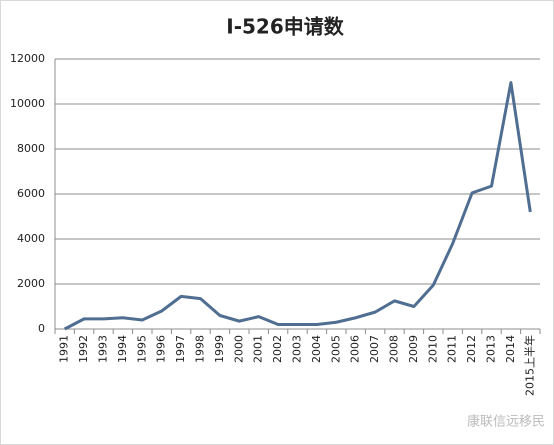 The image size is (554, 445). Describe the element at coordinates (432, 349) in the screenshot. I see `x-tick-label: 2010` at that location.